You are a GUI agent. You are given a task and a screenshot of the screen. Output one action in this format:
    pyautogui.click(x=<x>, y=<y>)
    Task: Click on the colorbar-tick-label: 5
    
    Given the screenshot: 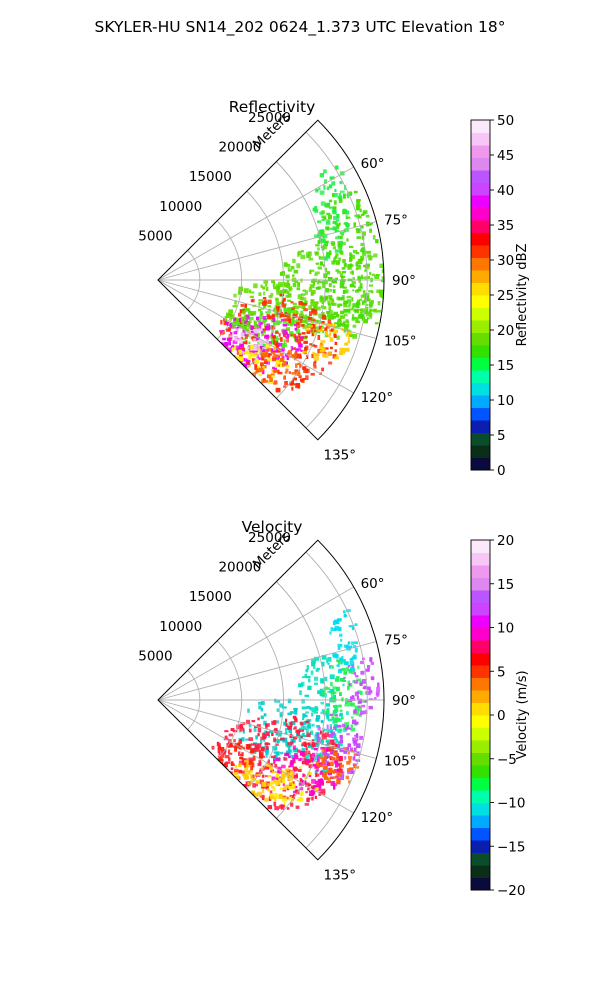 What is the action you would take?
    pyautogui.click(x=501, y=672)
    